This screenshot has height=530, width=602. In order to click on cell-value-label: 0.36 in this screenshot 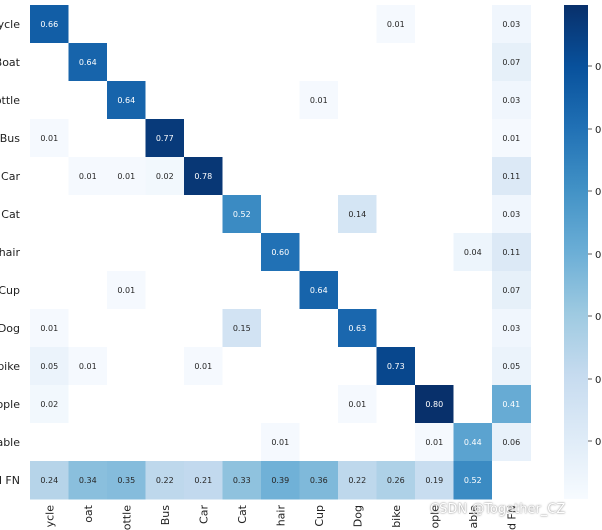, I will do `click(319, 480)`.